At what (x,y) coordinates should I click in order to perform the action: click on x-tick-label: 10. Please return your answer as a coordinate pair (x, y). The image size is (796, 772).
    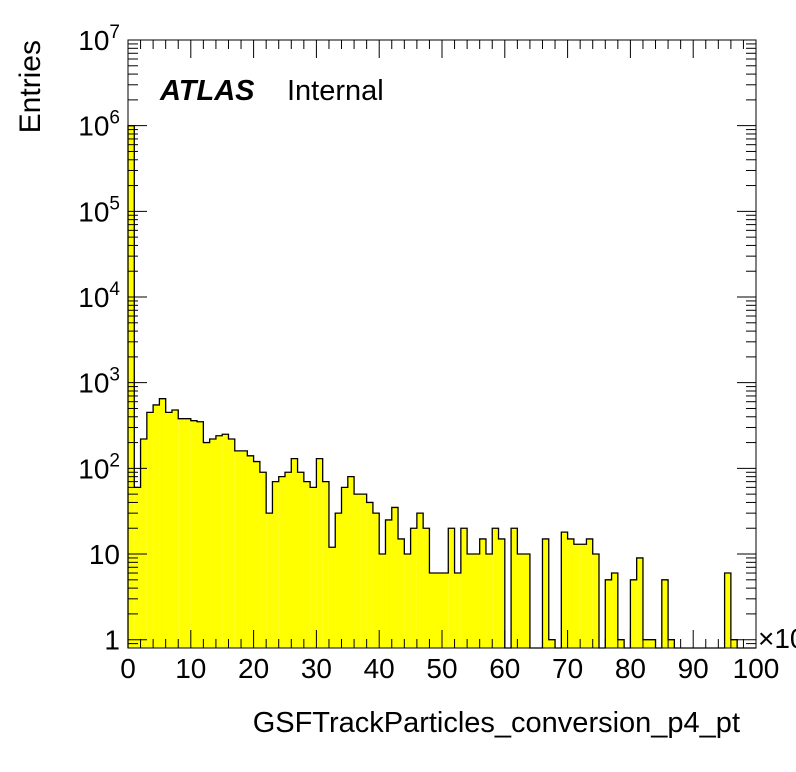
    Looking at the image, I should click on (190, 668).